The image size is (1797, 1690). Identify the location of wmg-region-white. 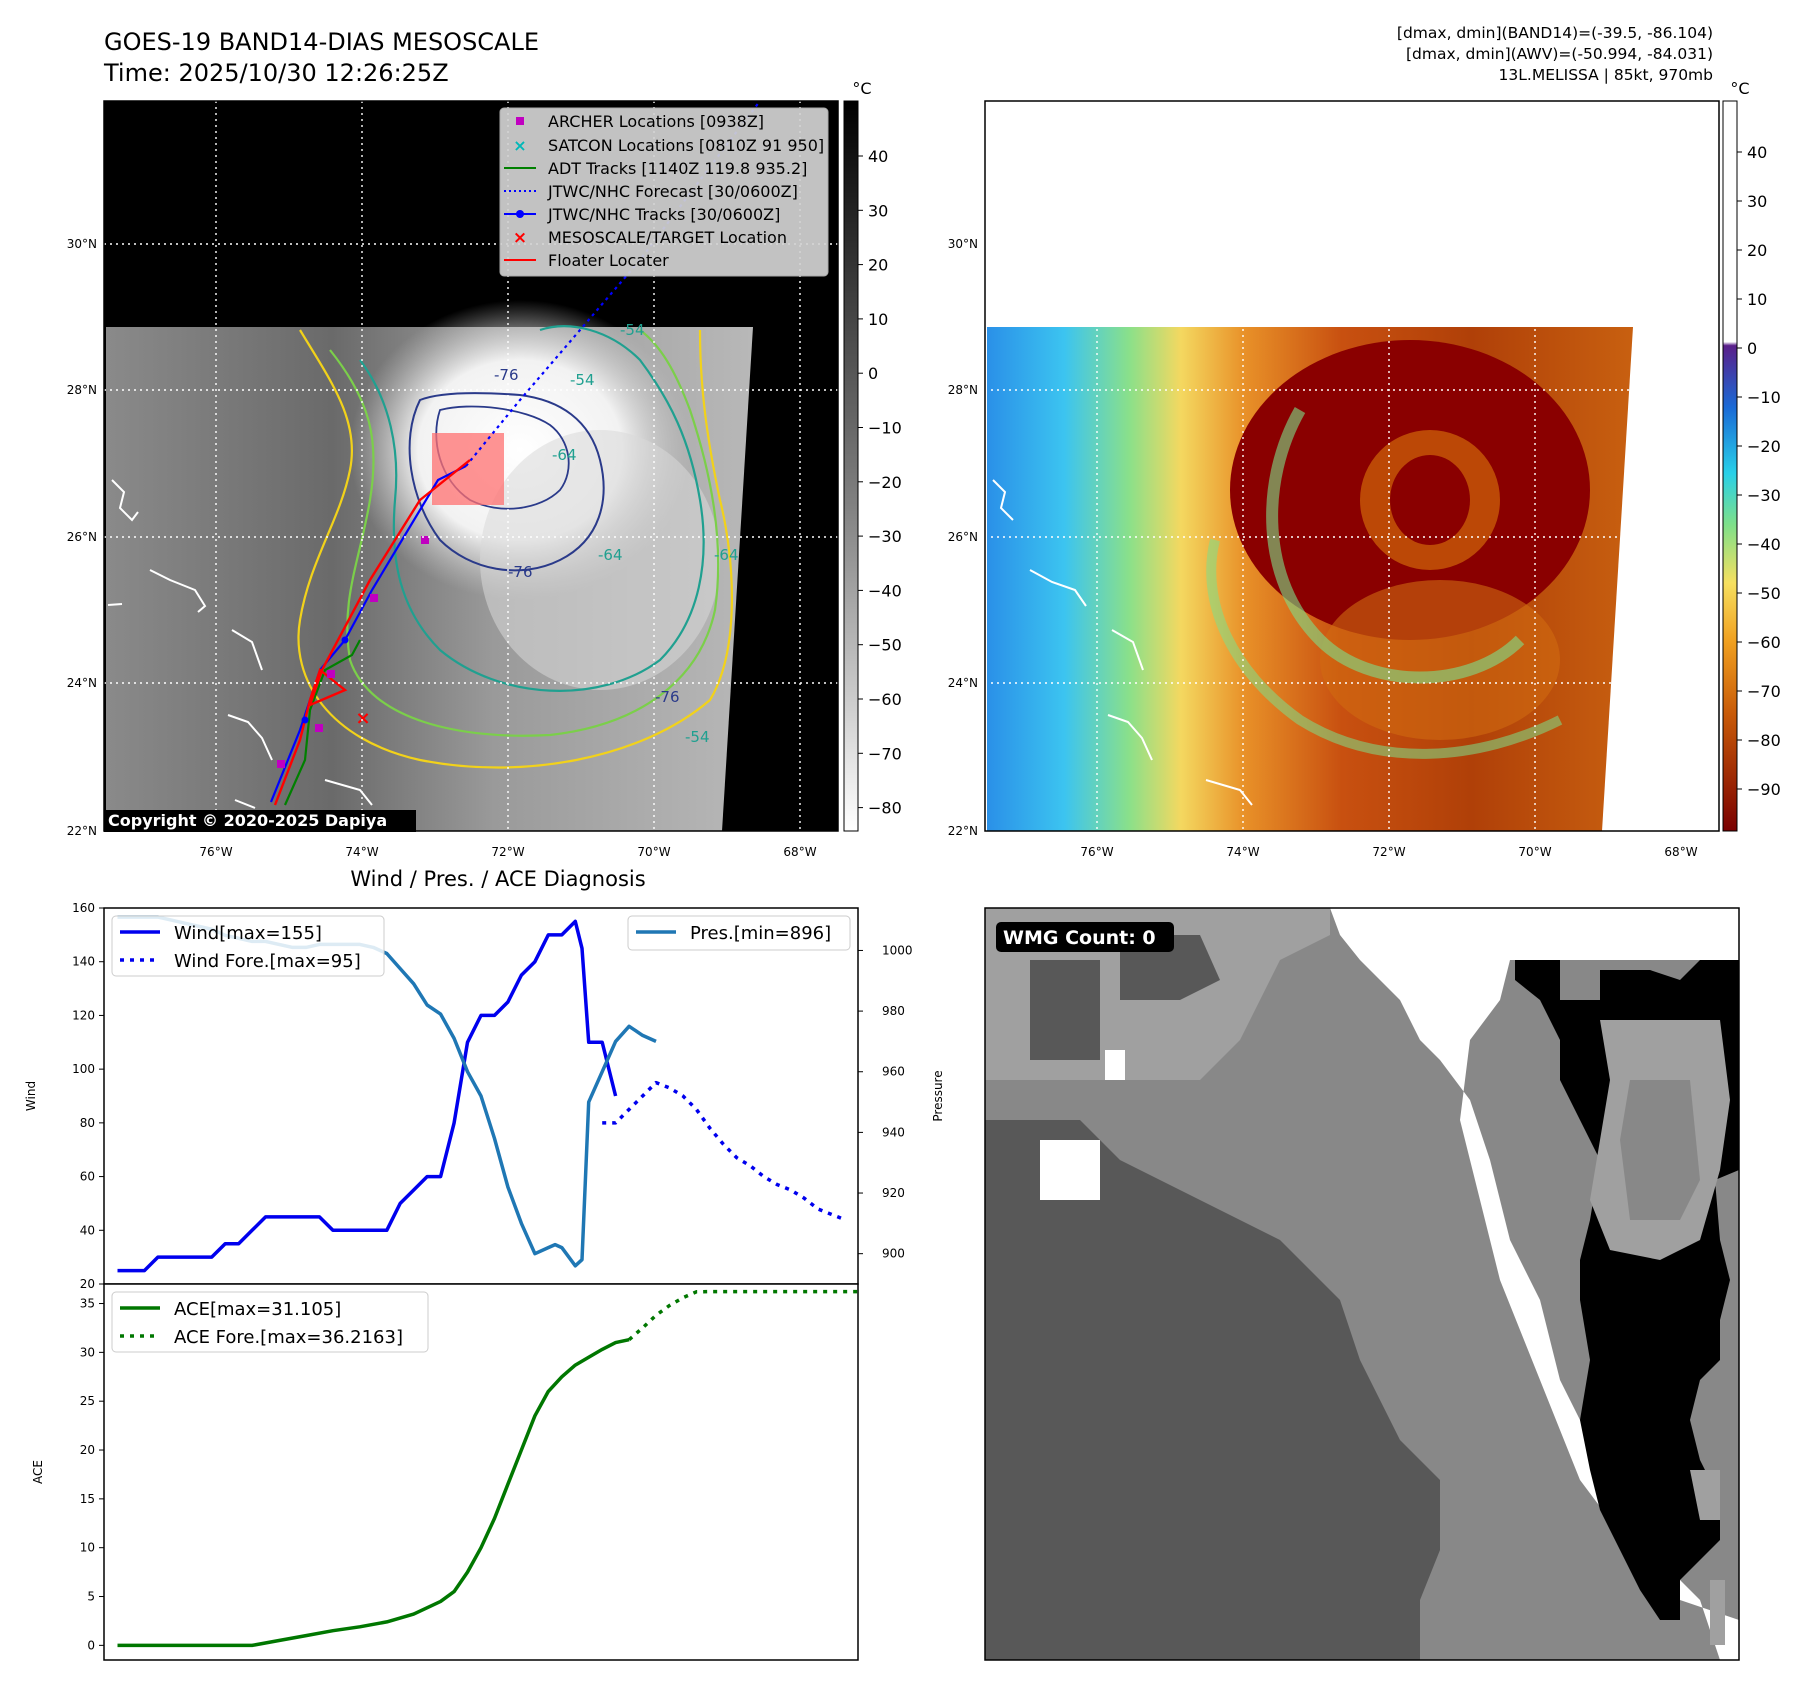
(1115, 1065).